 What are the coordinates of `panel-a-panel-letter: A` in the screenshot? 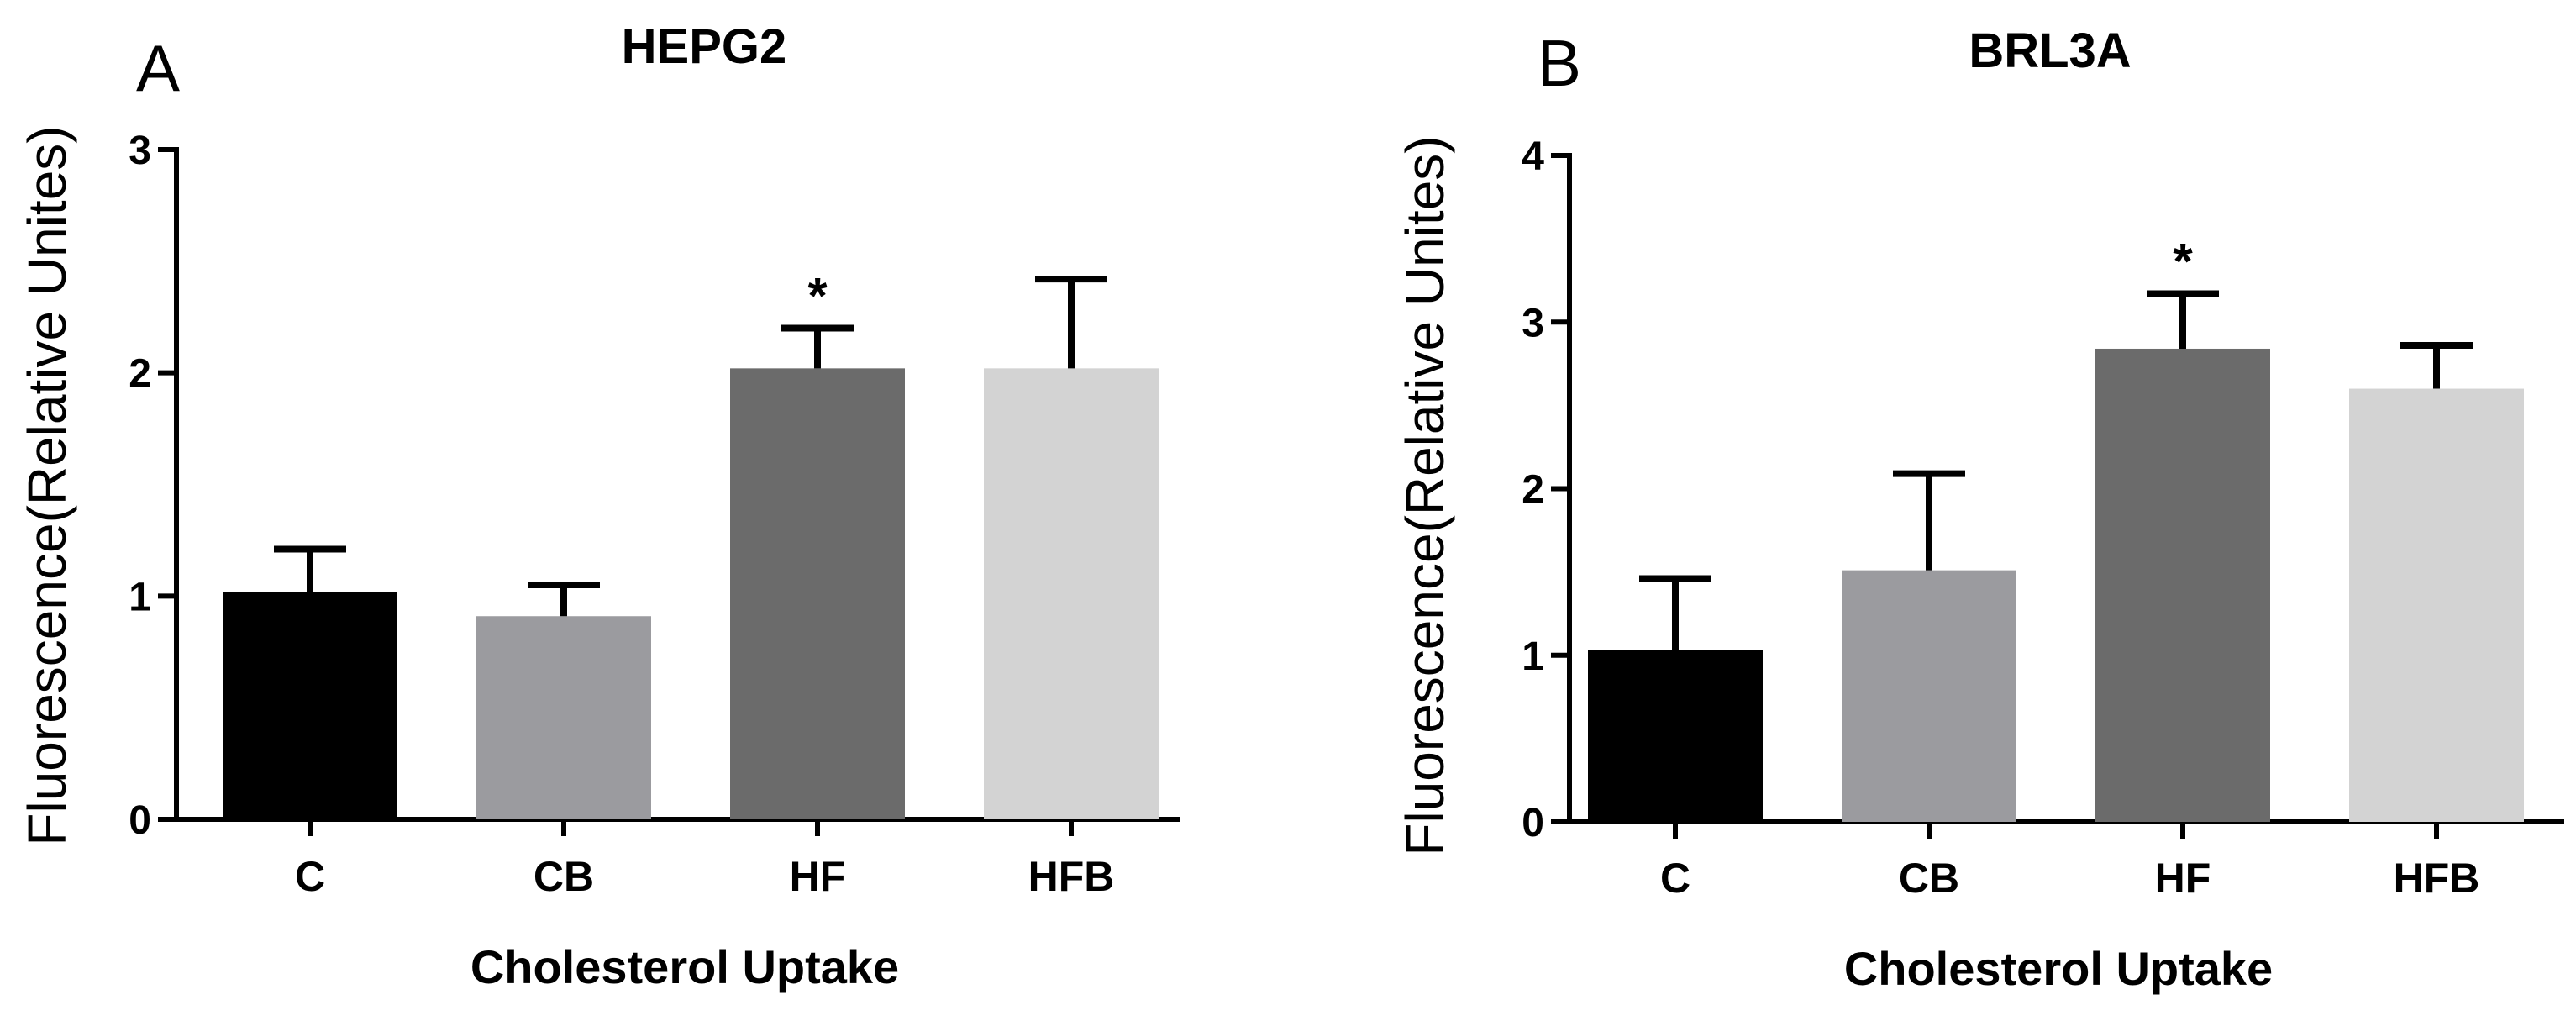 It's located at (158, 68).